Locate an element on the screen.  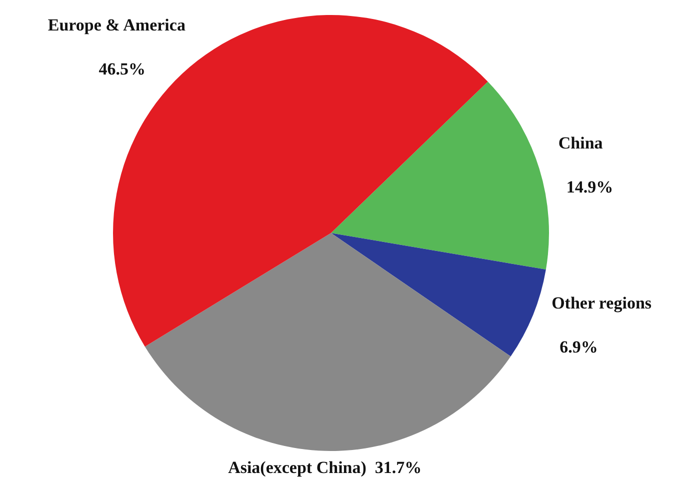
slice-label: Other regions is located at coordinates (602, 302).